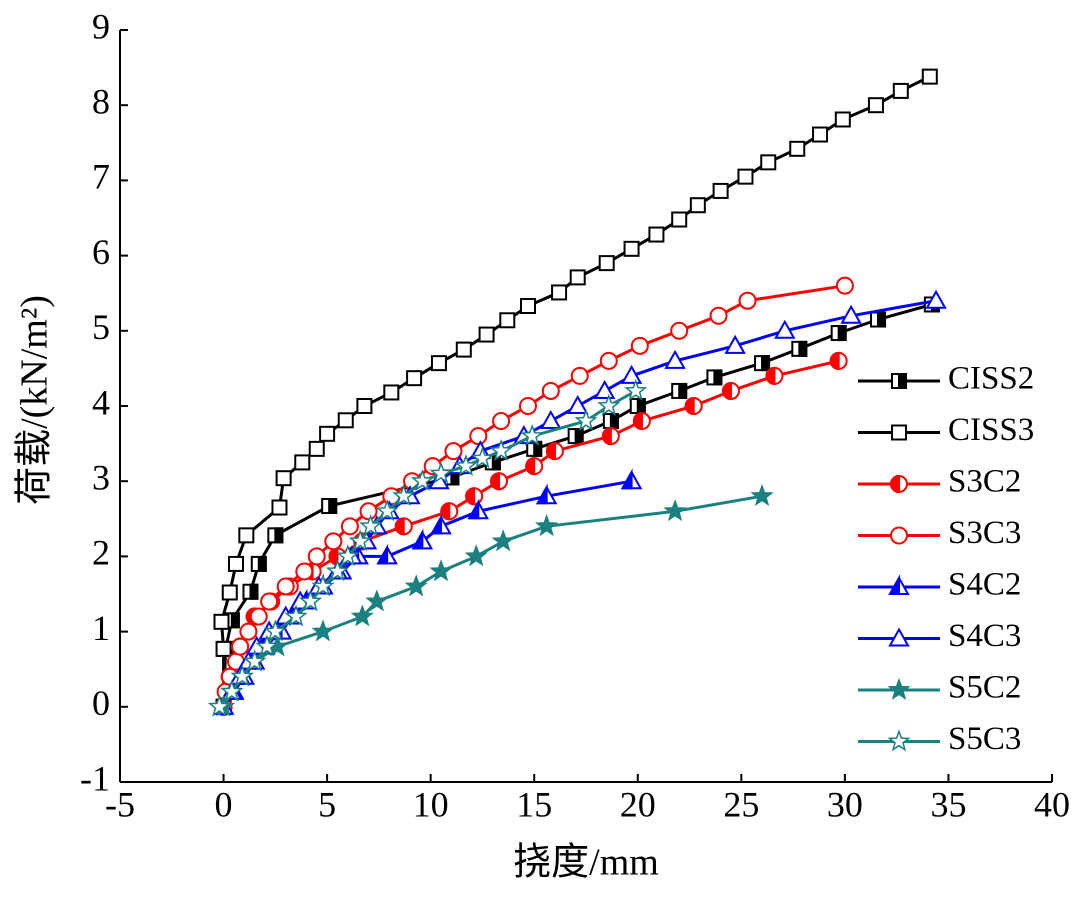 The width and height of the screenshot is (1080, 897). Describe the element at coordinates (845, 804) in the screenshot. I see `x-tick-label: 30` at that location.